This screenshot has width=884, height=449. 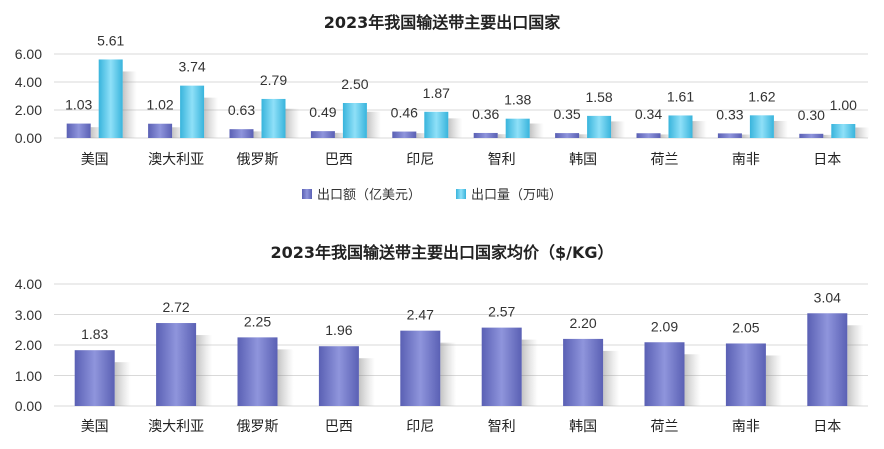 What do you see at coordinates (485, 114) in the screenshot?
I see `data-label: 0.36` at bounding box center [485, 114].